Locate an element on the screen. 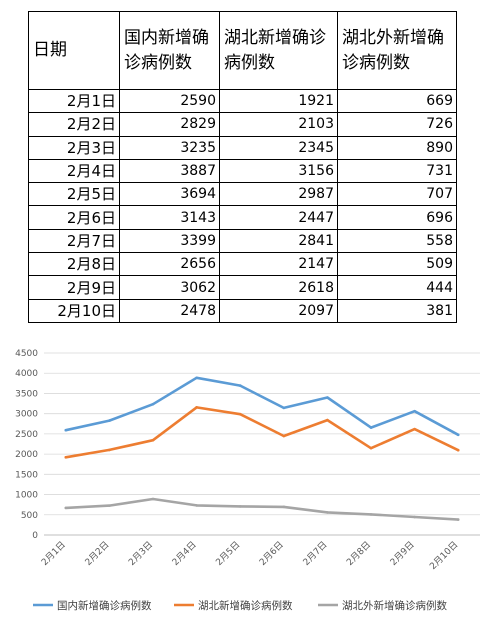 The height and width of the screenshot is (623, 489). header-outside-hubei: 湖北外新增确诊病例数 is located at coordinates (397, 50).